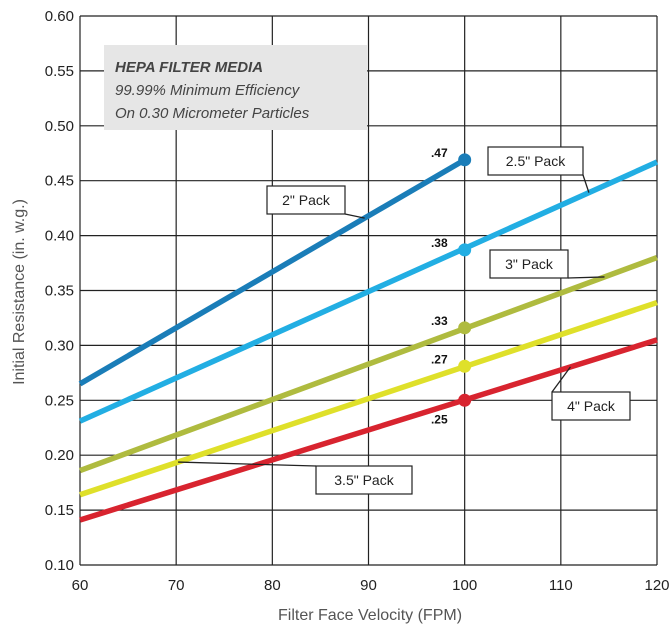 Image resolution: width=670 pixels, height=631 pixels. What do you see at coordinates (59, 126) in the screenshot?
I see `y-tick-label: 0.50` at bounding box center [59, 126].